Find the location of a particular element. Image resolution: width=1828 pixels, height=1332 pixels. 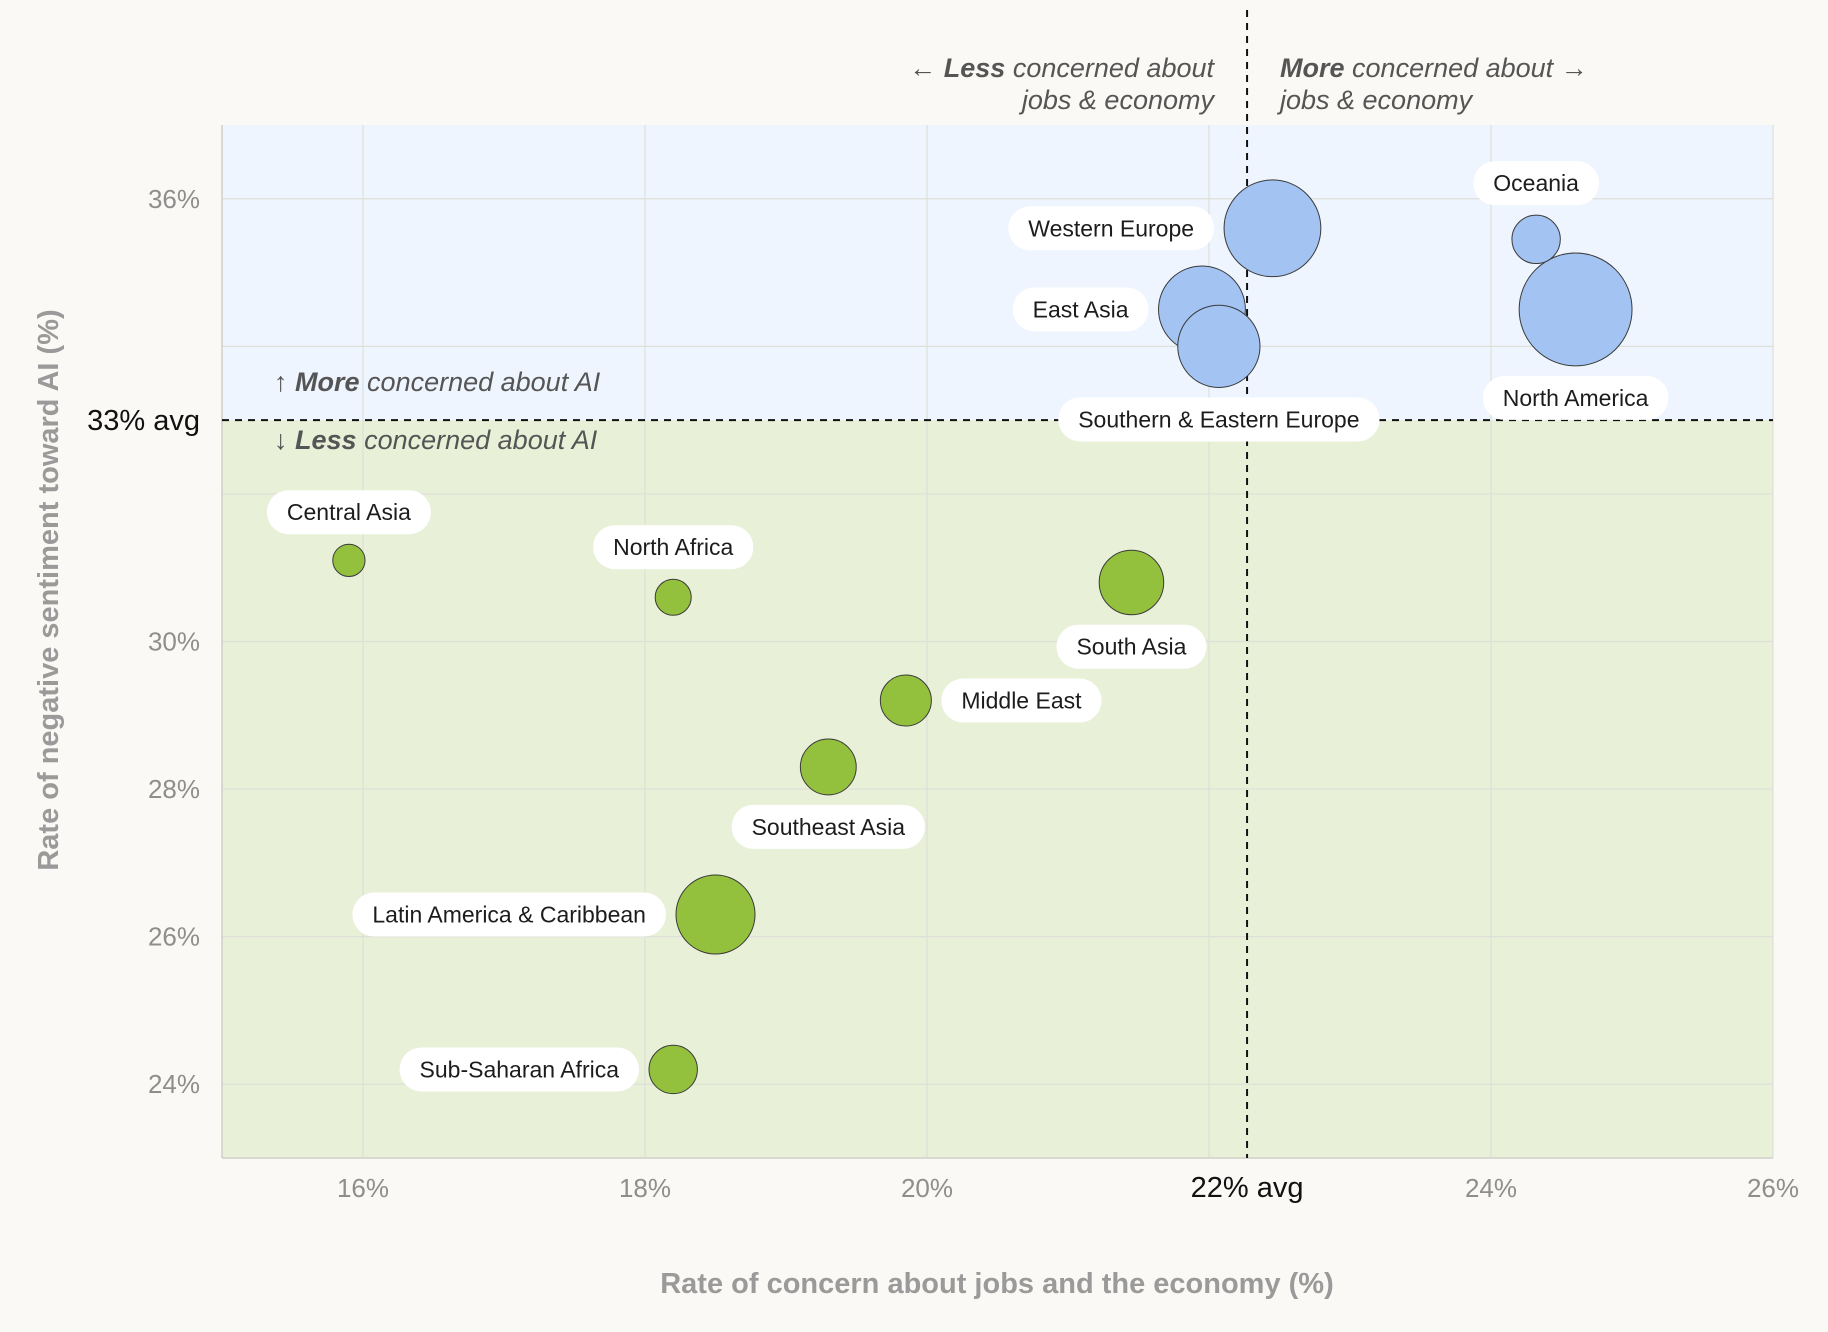

label-south-asia: South Asia is located at coordinates (1131, 646).